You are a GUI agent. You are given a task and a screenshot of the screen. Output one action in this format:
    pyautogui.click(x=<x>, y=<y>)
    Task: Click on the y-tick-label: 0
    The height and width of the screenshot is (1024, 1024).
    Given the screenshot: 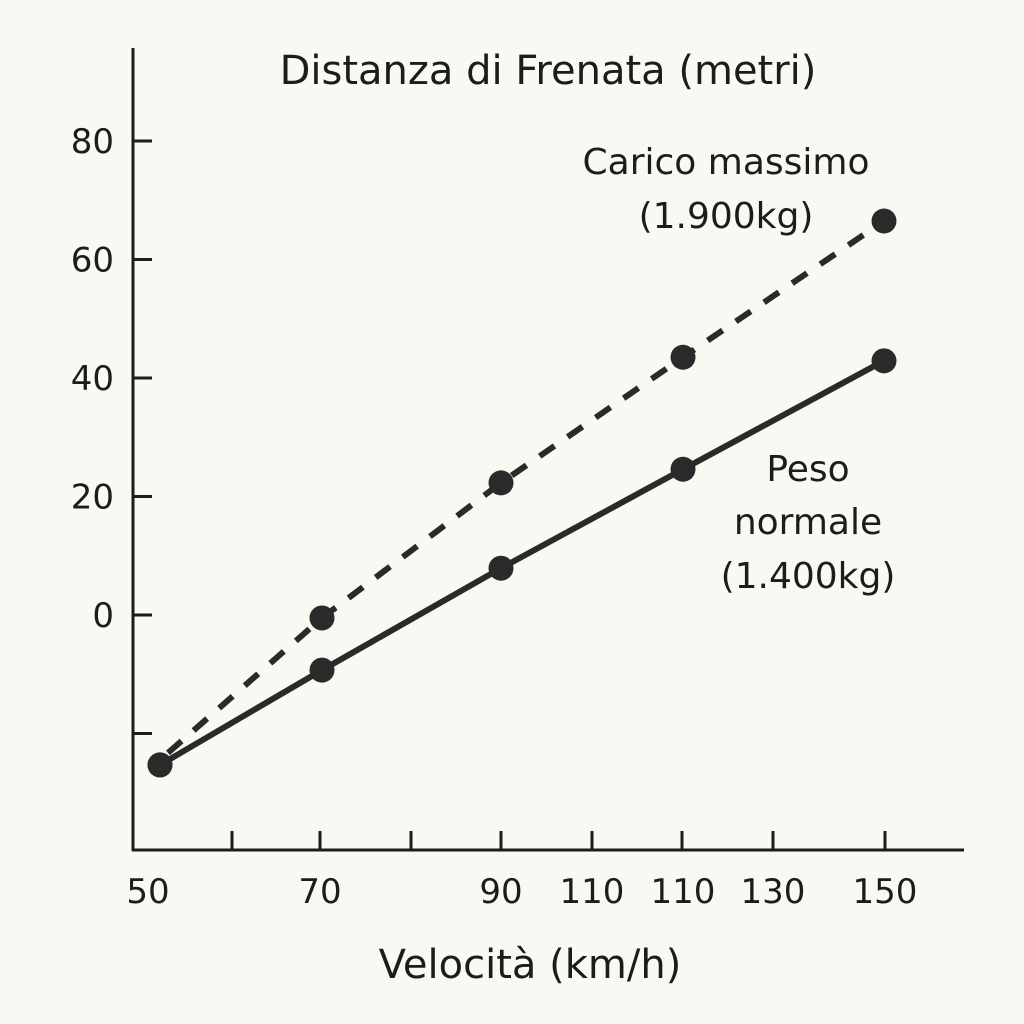 What is the action you would take?
    pyautogui.click(x=103, y=616)
    